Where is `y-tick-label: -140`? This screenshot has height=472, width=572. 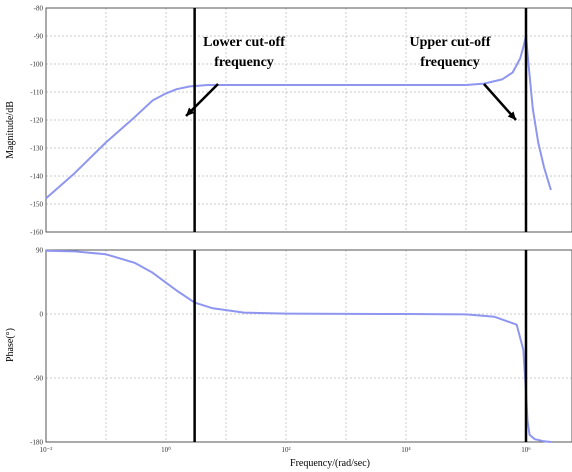
y-tick-label: -140 is located at coordinates (36, 177).